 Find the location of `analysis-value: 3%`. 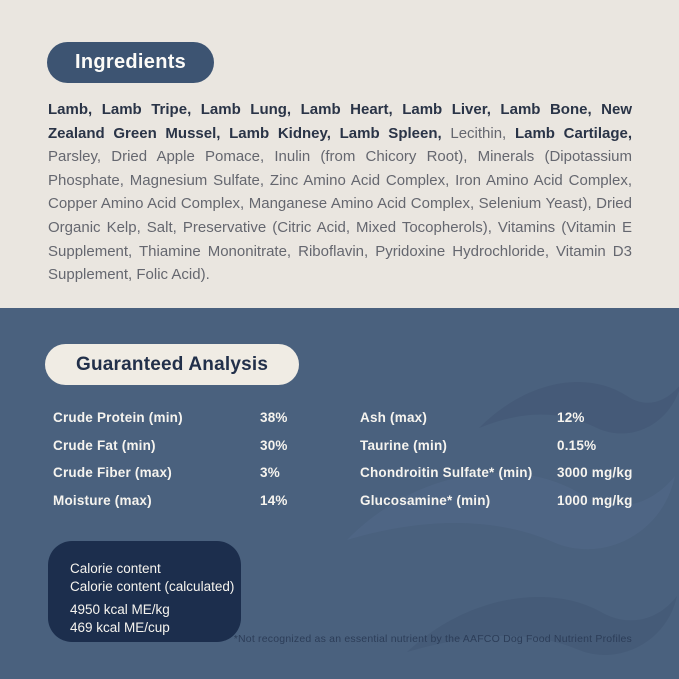

analysis-value: 3% is located at coordinates (270, 473).